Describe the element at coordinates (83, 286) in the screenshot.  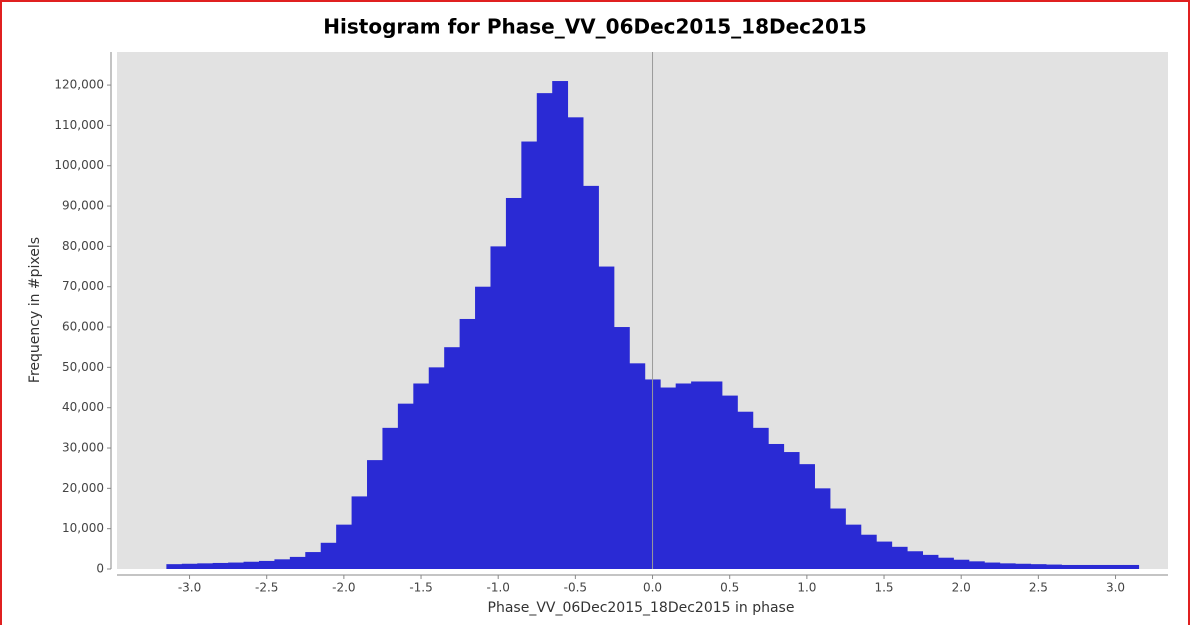
I see `y-tick-label: 70,000` at that location.